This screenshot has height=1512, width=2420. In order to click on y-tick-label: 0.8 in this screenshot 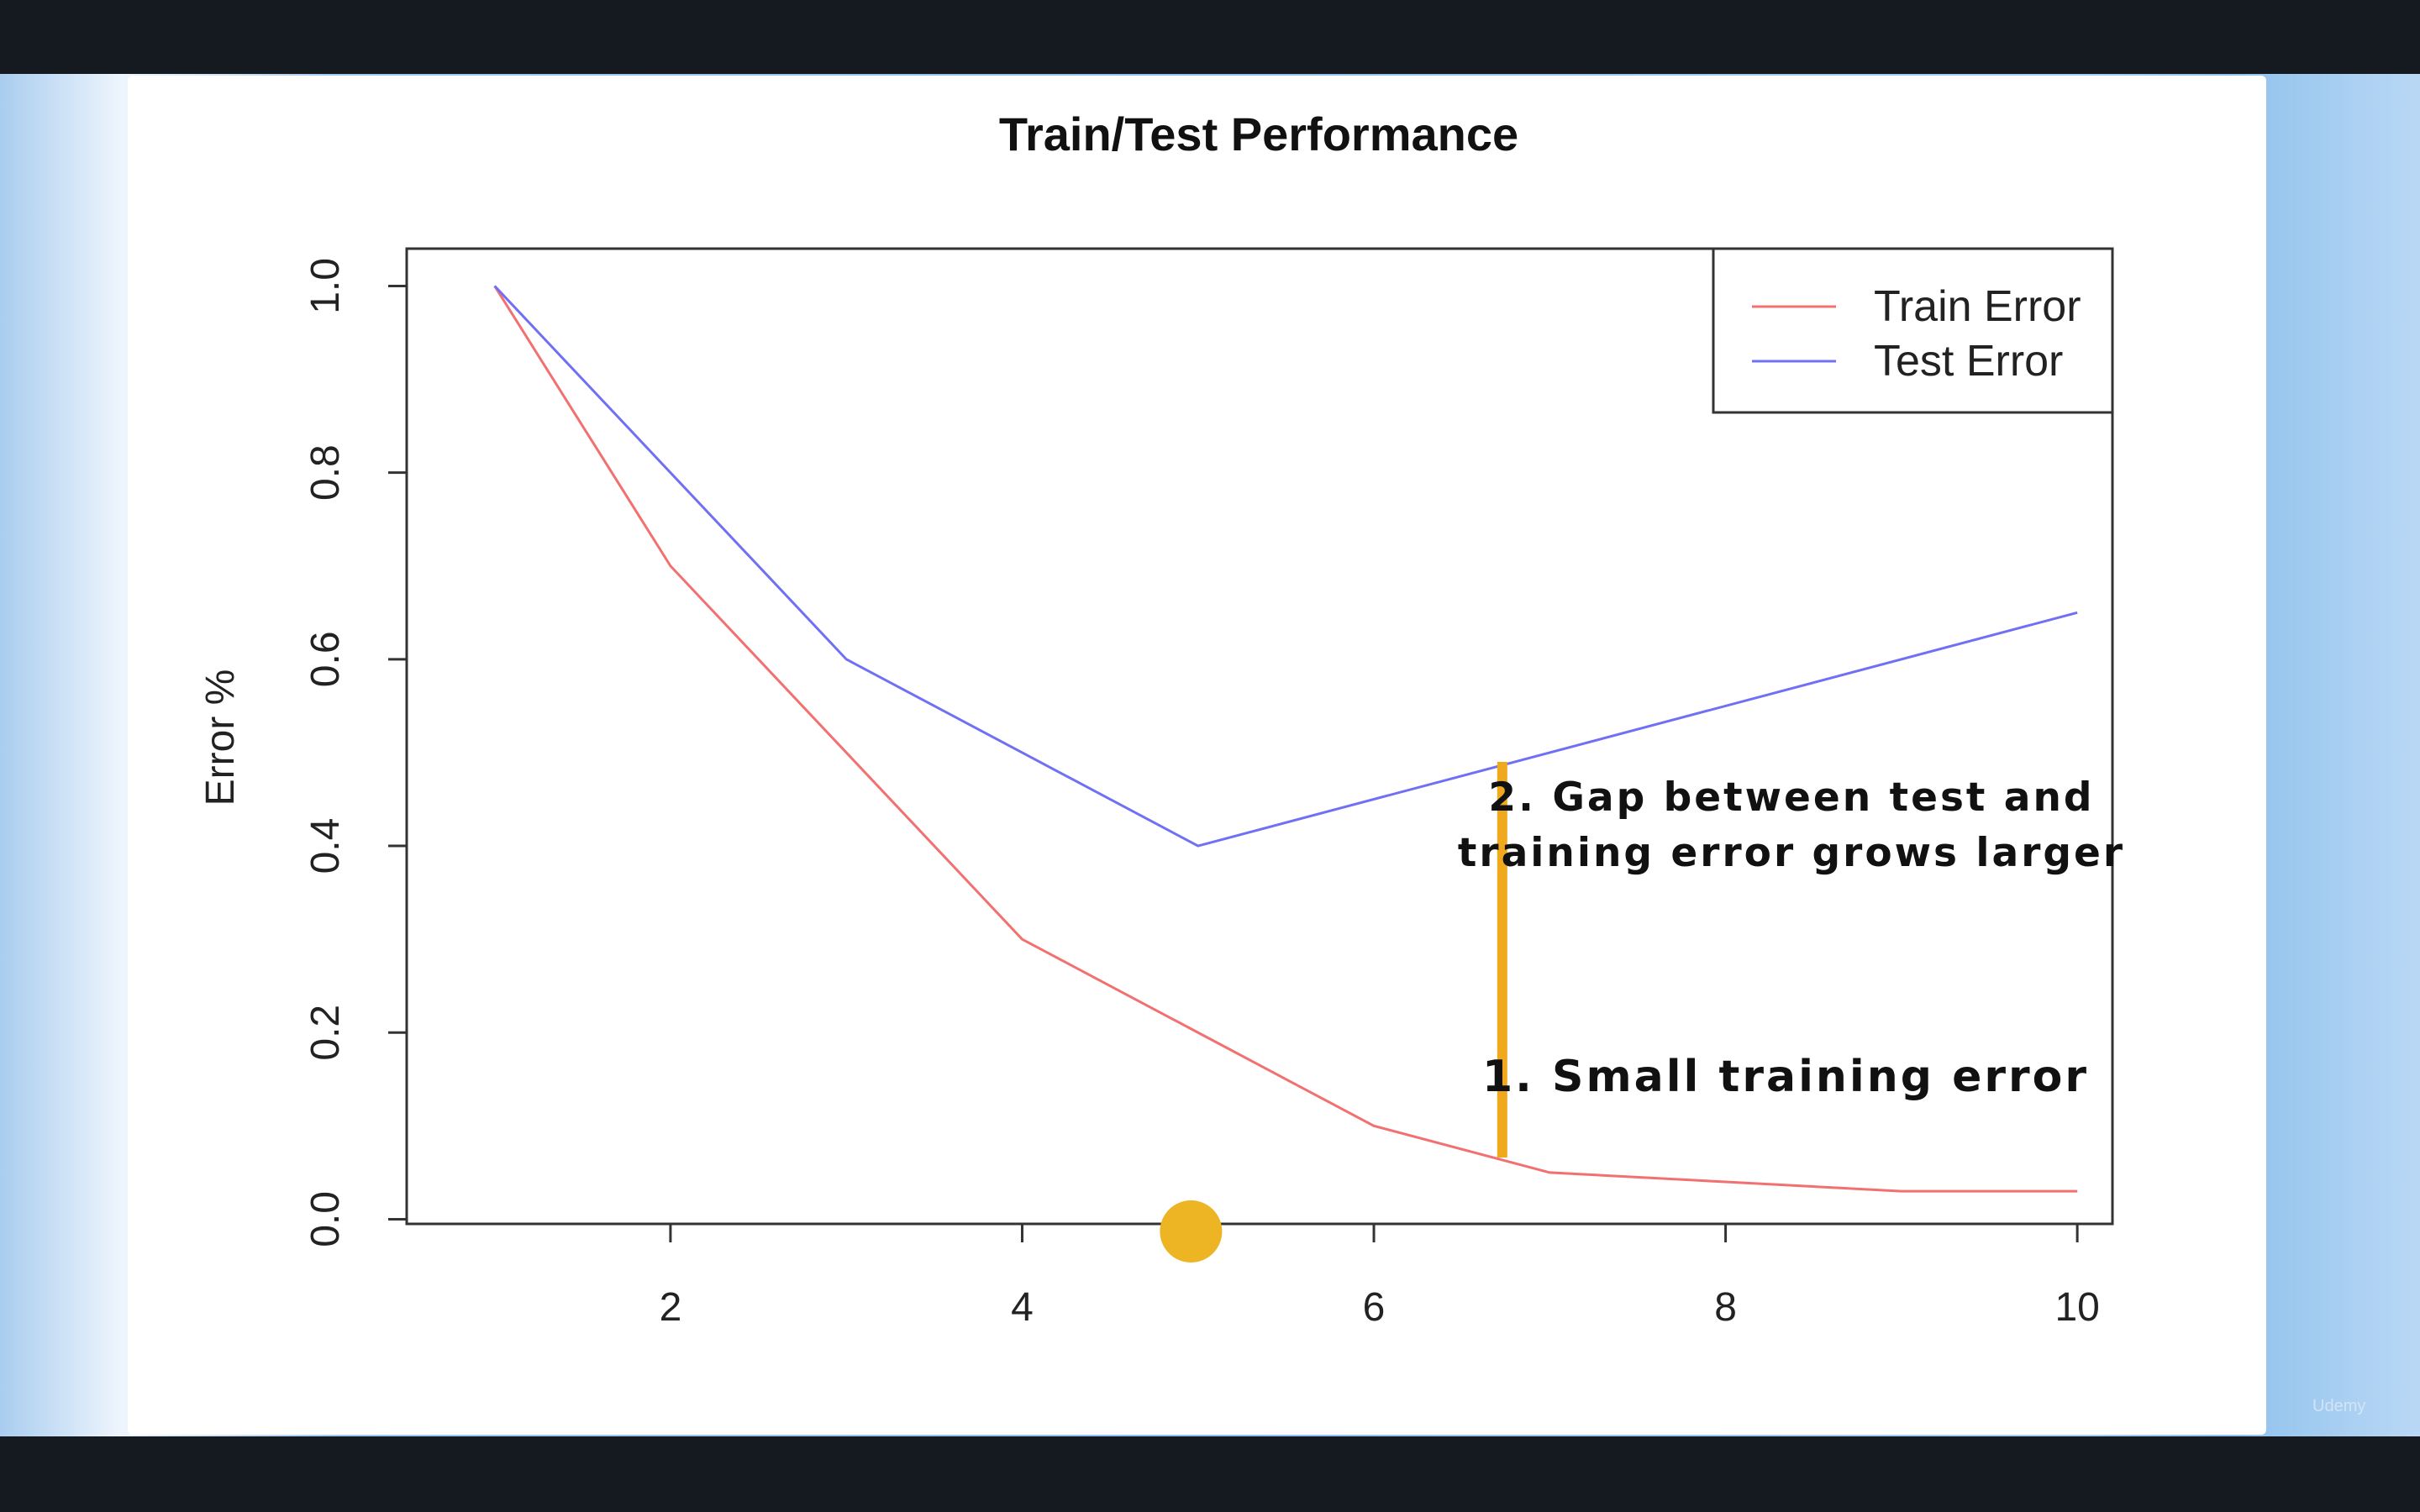, I will do `click(325, 472)`.